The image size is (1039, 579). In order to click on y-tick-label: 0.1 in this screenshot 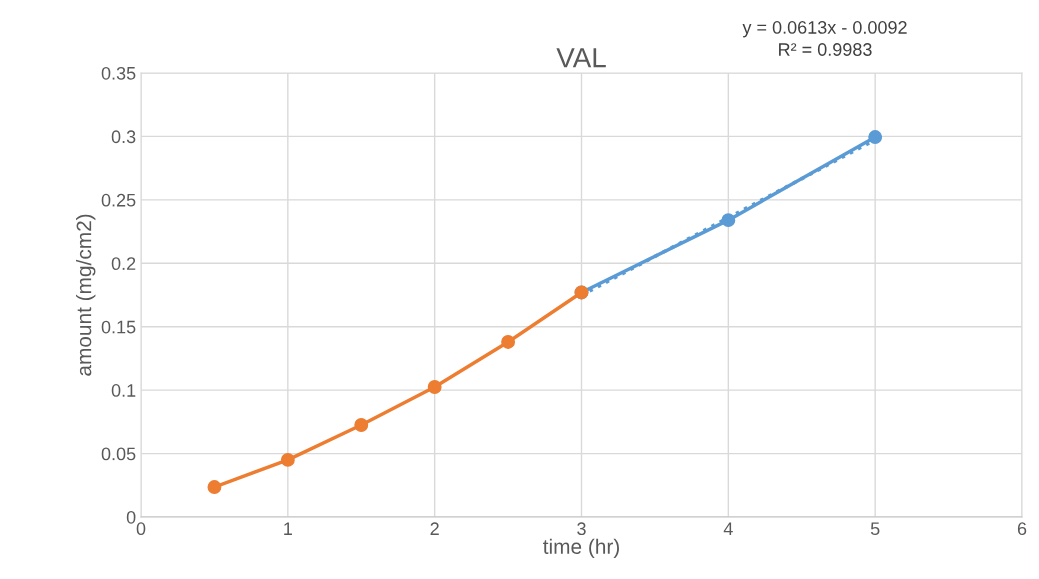, I will do `click(123, 390)`.